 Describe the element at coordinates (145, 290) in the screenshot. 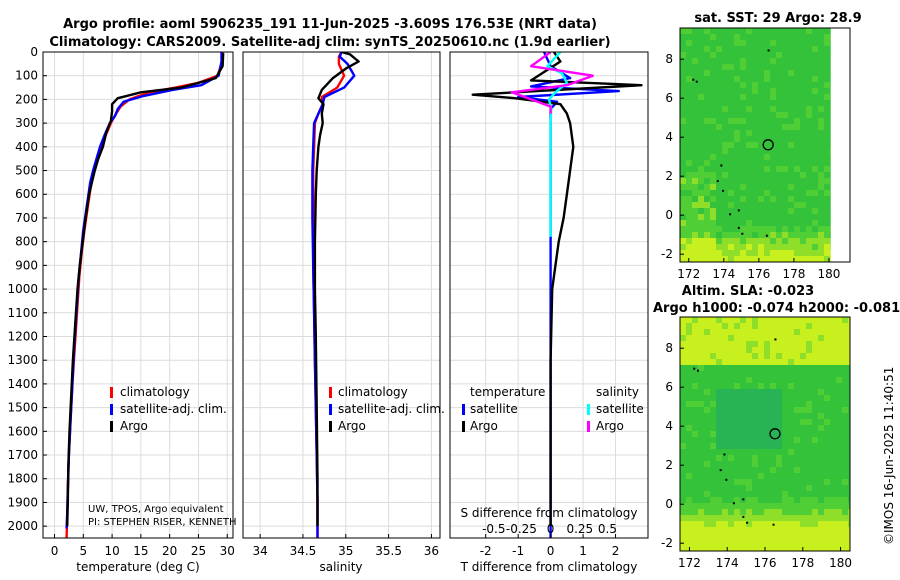

I see `series-line-argo` at that location.